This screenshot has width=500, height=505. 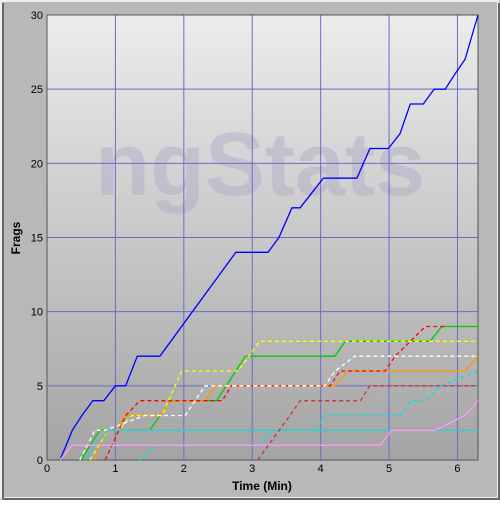 What do you see at coordinates (37, 164) in the screenshot?
I see `y-tick-label: 20` at bounding box center [37, 164].